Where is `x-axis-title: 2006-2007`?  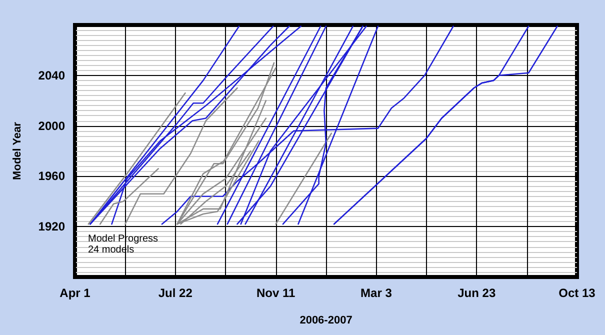 x-axis-title: 2006-2007 is located at coordinates (326, 320).